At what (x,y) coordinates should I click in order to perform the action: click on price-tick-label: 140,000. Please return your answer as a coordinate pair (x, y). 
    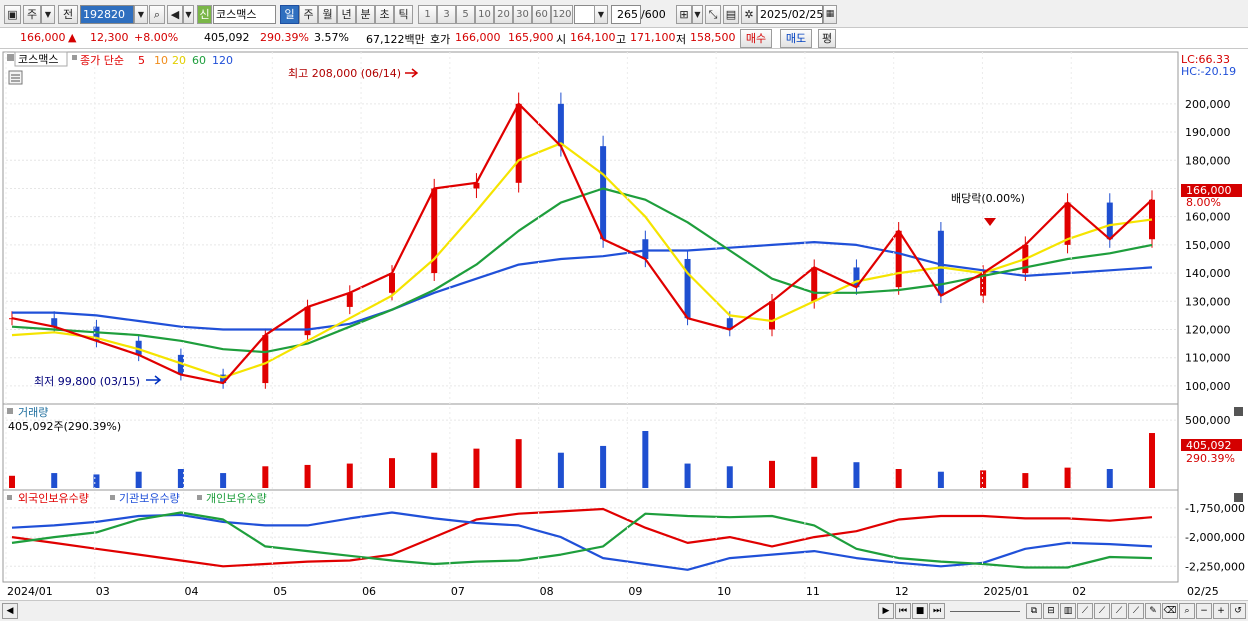
    Looking at the image, I should click on (1208, 273).